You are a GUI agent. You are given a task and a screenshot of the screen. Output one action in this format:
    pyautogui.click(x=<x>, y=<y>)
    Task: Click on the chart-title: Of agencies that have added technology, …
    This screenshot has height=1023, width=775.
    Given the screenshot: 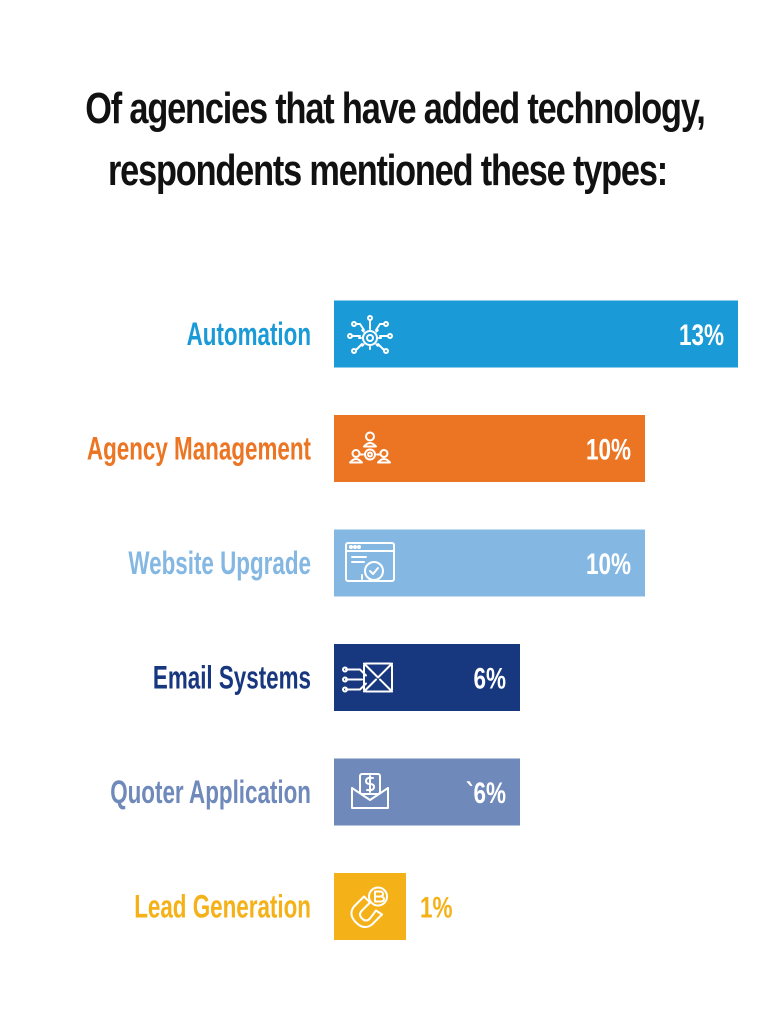 What is the action you would take?
    pyautogui.click(x=387, y=140)
    